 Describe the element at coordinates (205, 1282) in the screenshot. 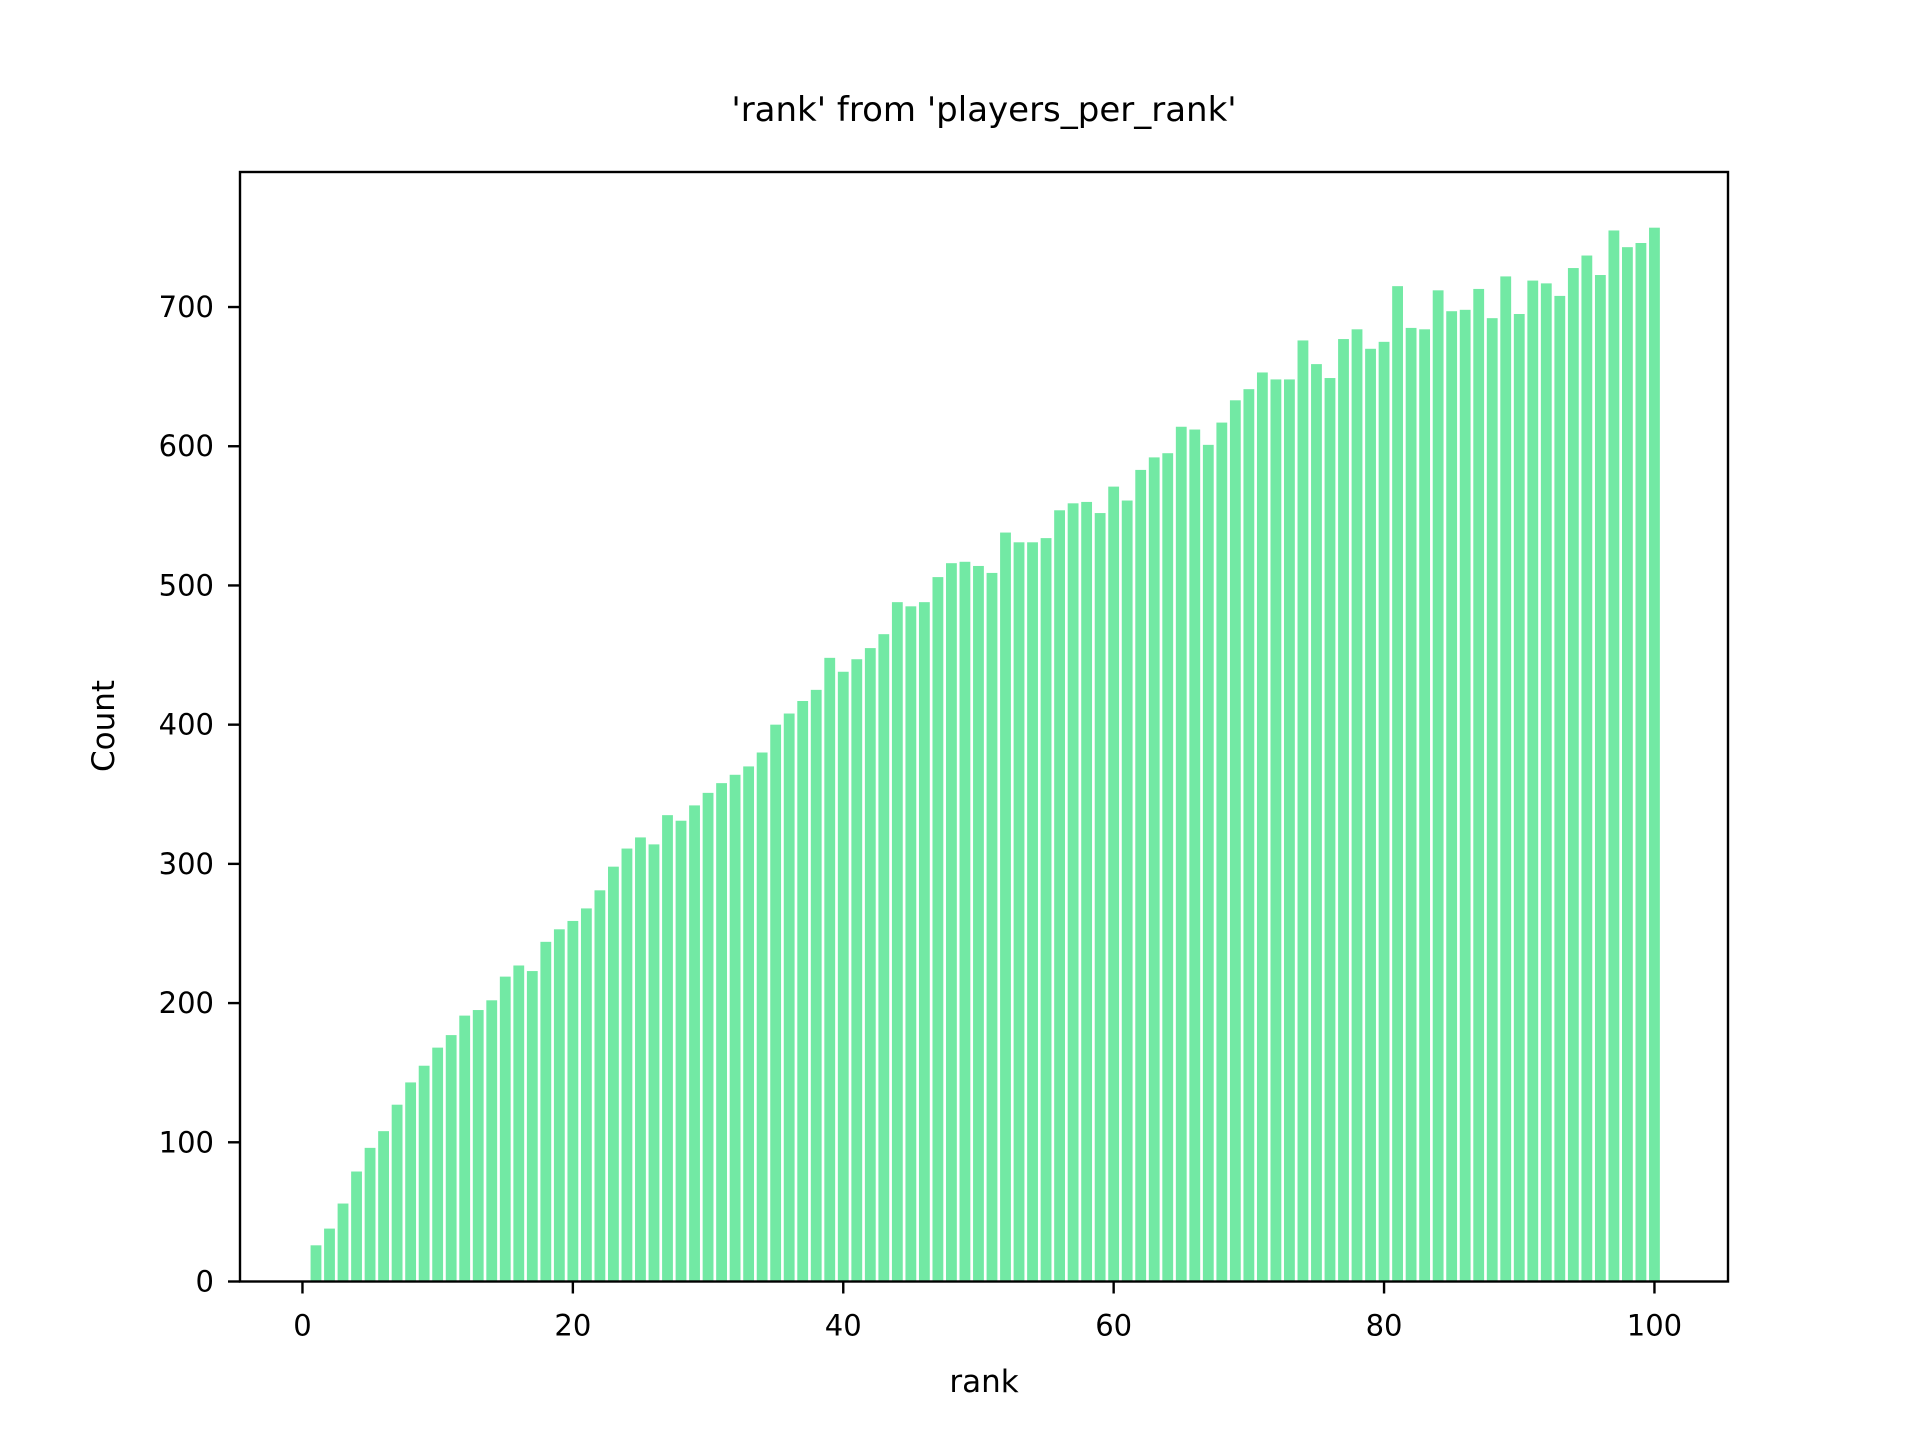

I see `y-tick-label-0: 0` at that location.